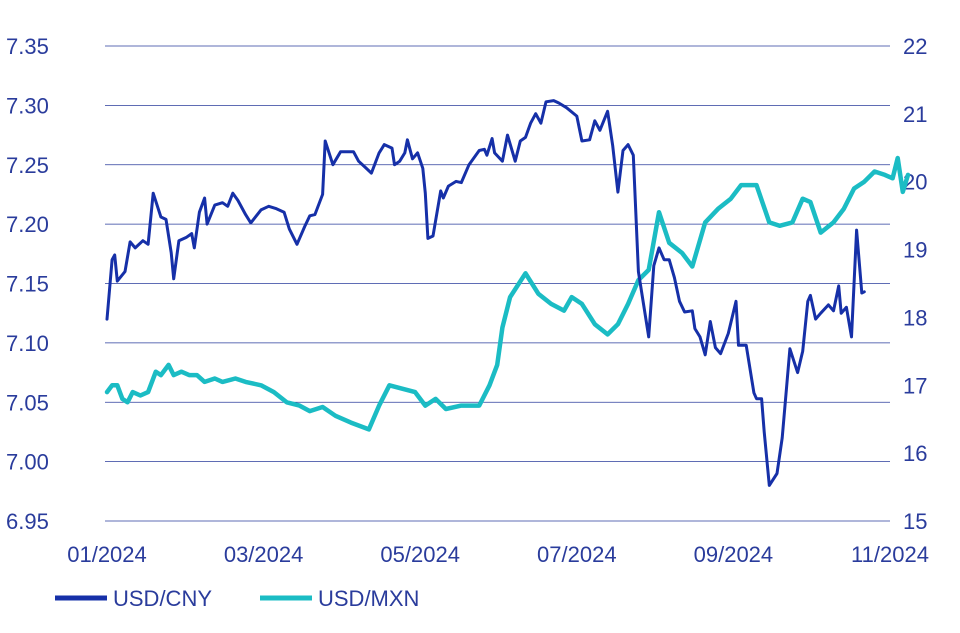 The height and width of the screenshot is (633, 960). I want to click on left-axis-tick-labels: 7.35 7.30 7.25 7.20 7.15 7.10 7.05 7.00 6.95, so click(27, 284).